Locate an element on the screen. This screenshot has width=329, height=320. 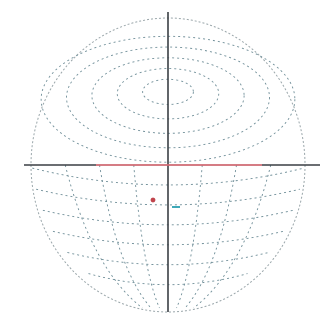
marker-layer is located at coordinates (165, 202).